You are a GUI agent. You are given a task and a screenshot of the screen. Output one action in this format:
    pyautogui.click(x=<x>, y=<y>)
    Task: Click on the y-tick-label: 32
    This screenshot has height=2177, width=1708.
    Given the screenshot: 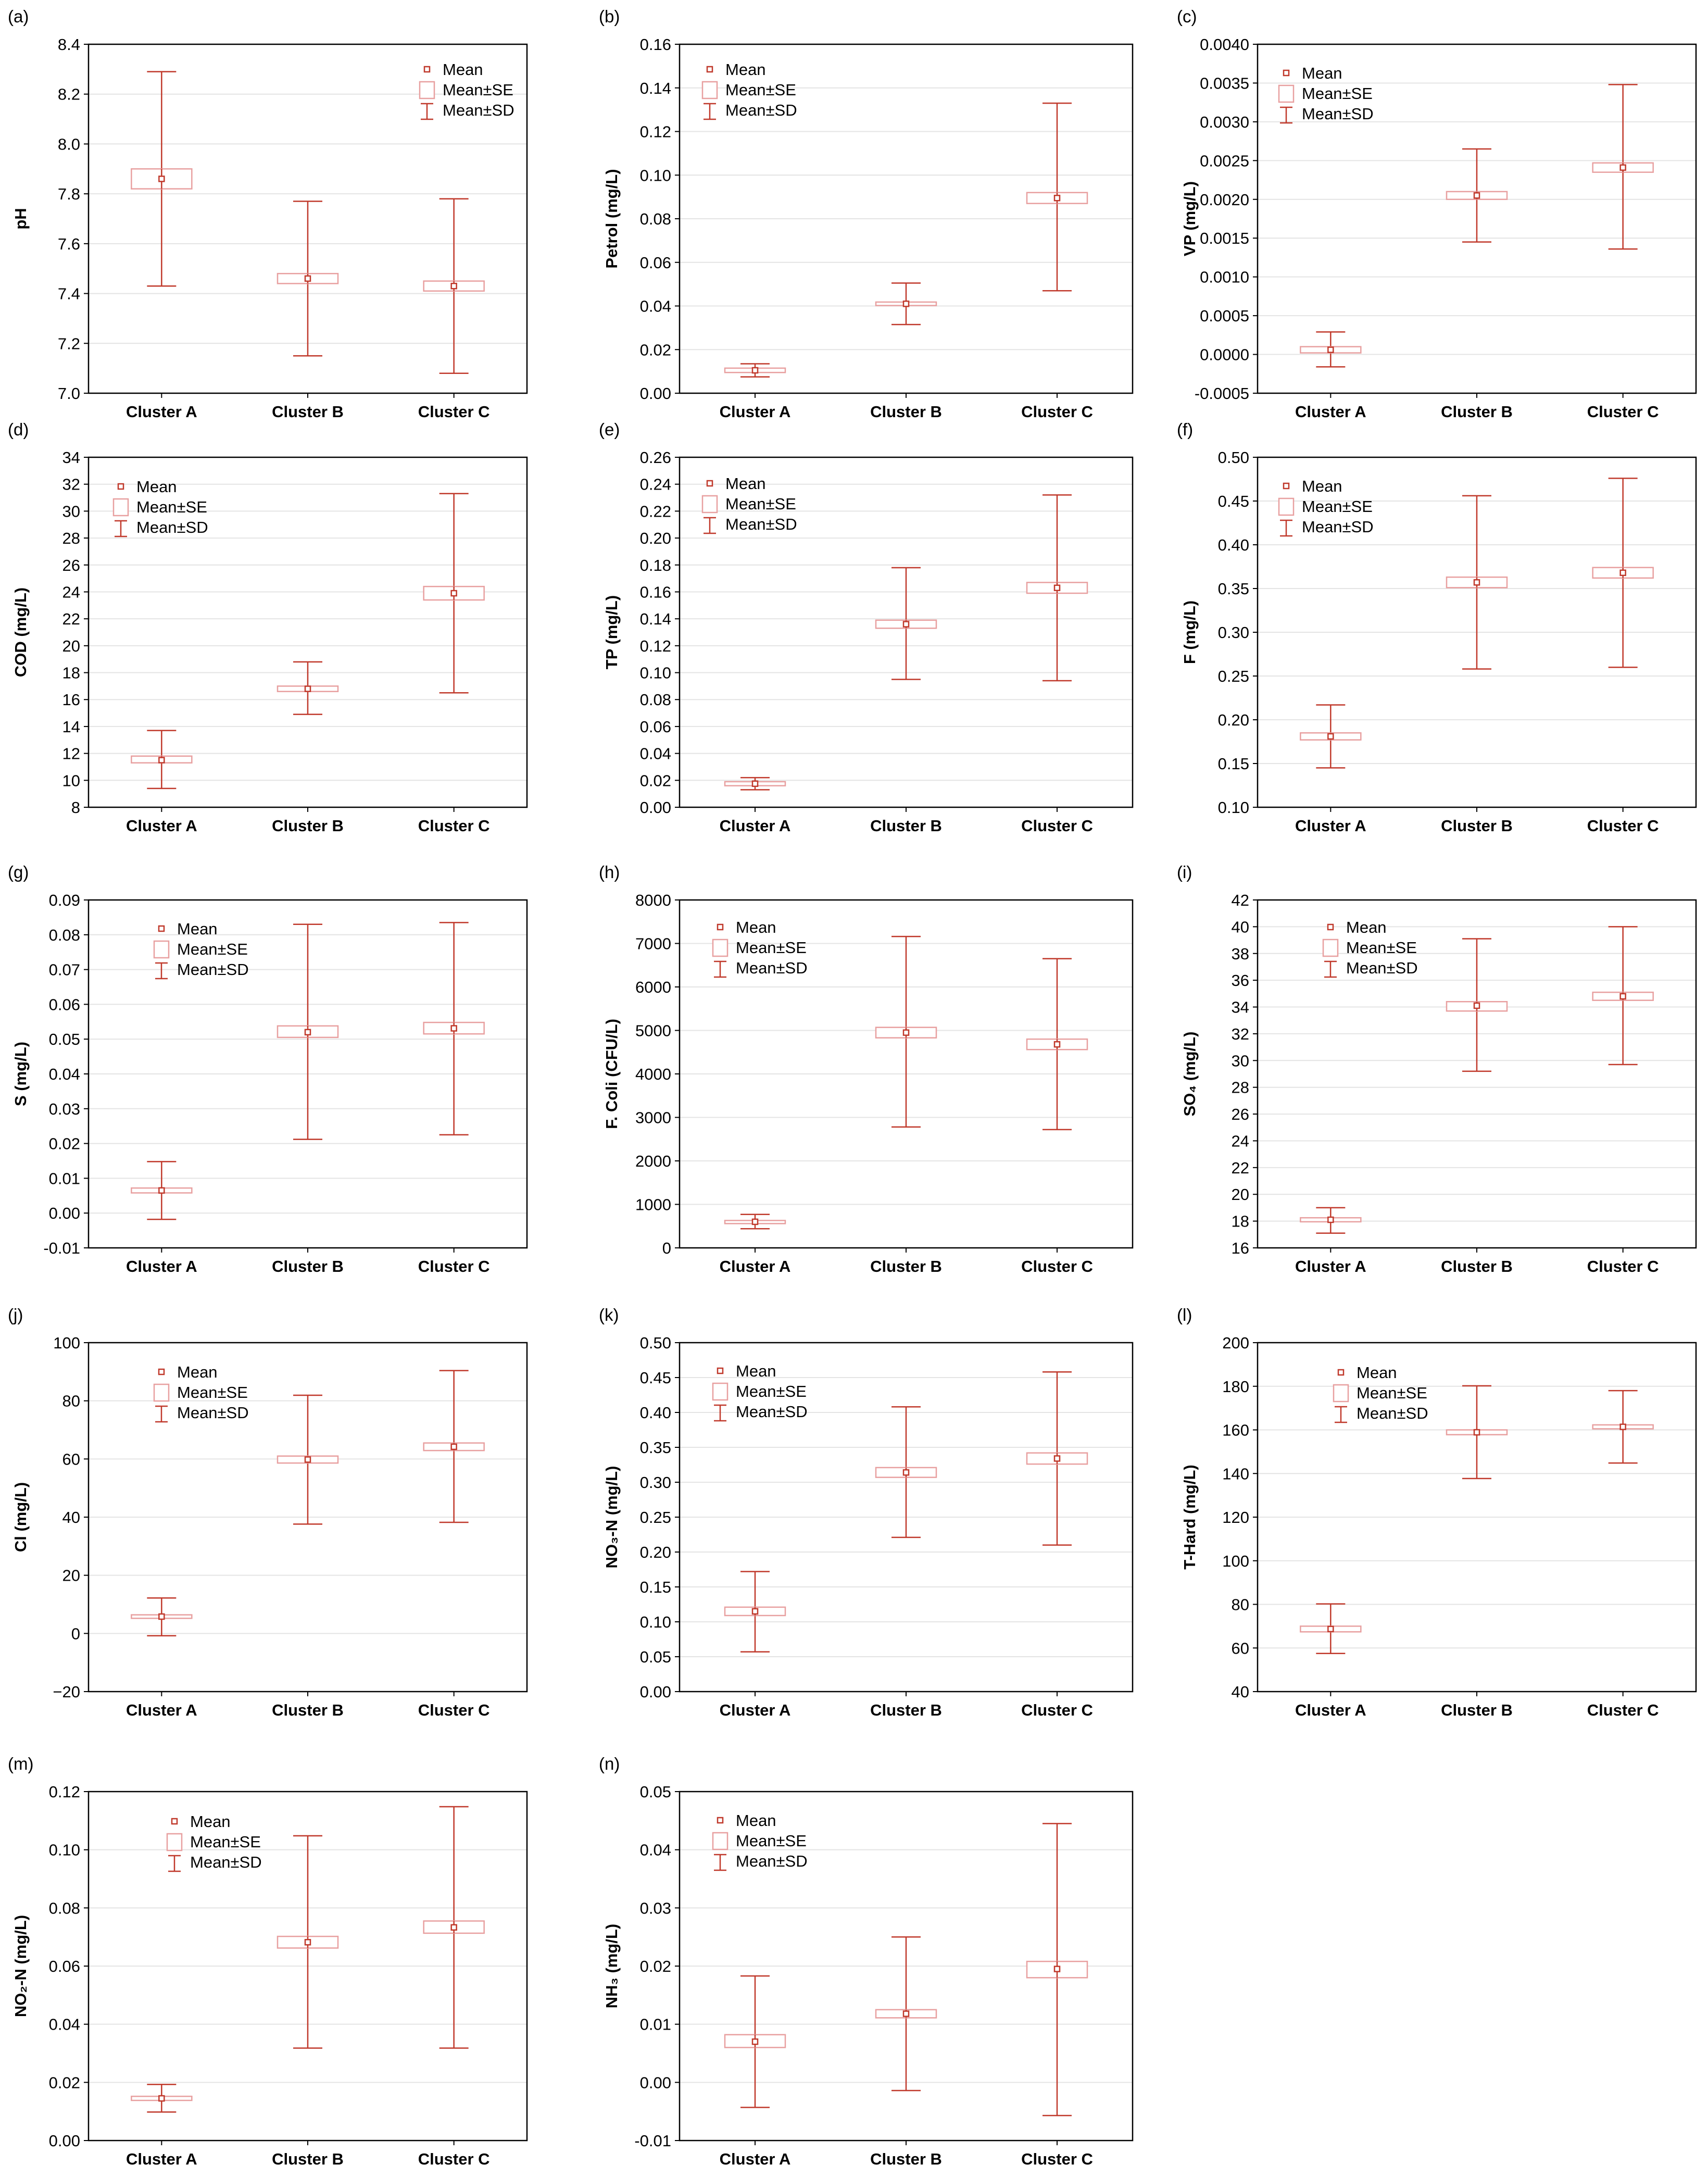 What is the action you would take?
    pyautogui.click(x=1240, y=1034)
    